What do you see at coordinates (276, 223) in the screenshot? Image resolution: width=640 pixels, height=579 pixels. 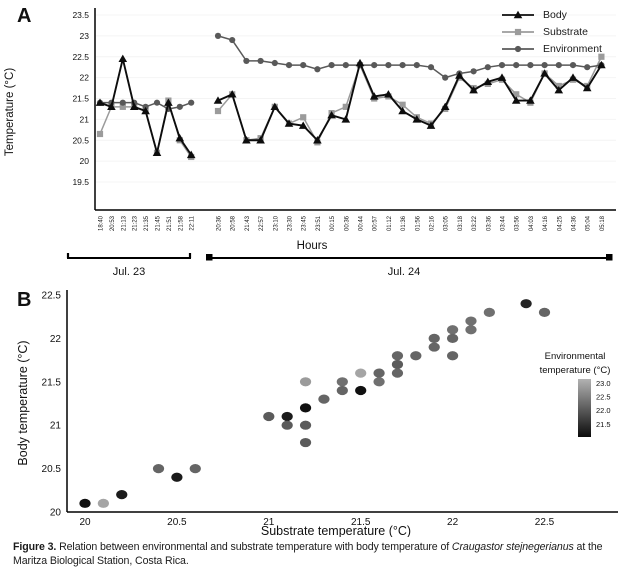 I see `a-x-tick-label: 23:10` at bounding box center [276, 223].